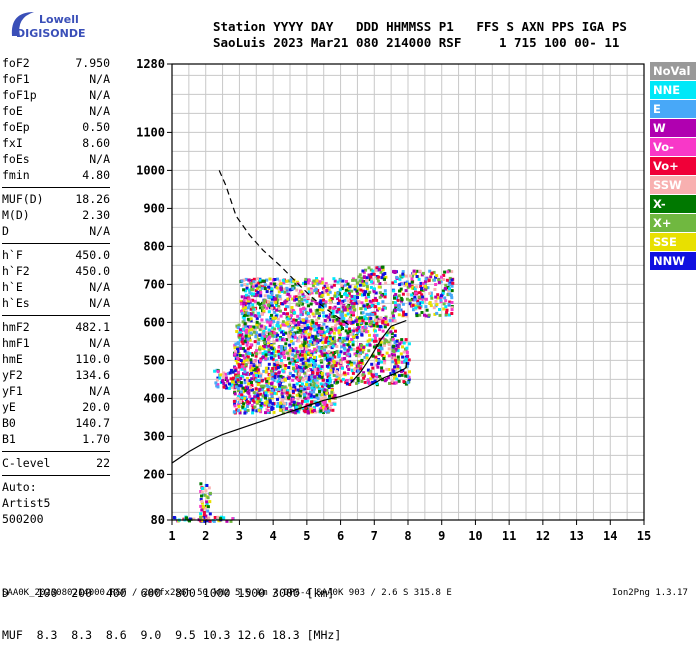 Image resolution: width=700 pixels, height=656 pixels. I want to click on param-row-yf1: yF1 N/A, so click(56, 392).